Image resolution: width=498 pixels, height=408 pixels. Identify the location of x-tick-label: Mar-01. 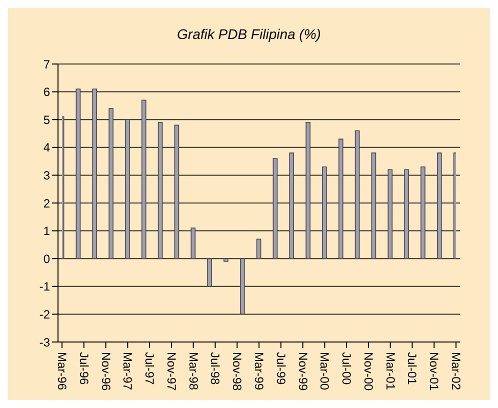
(390, 371).